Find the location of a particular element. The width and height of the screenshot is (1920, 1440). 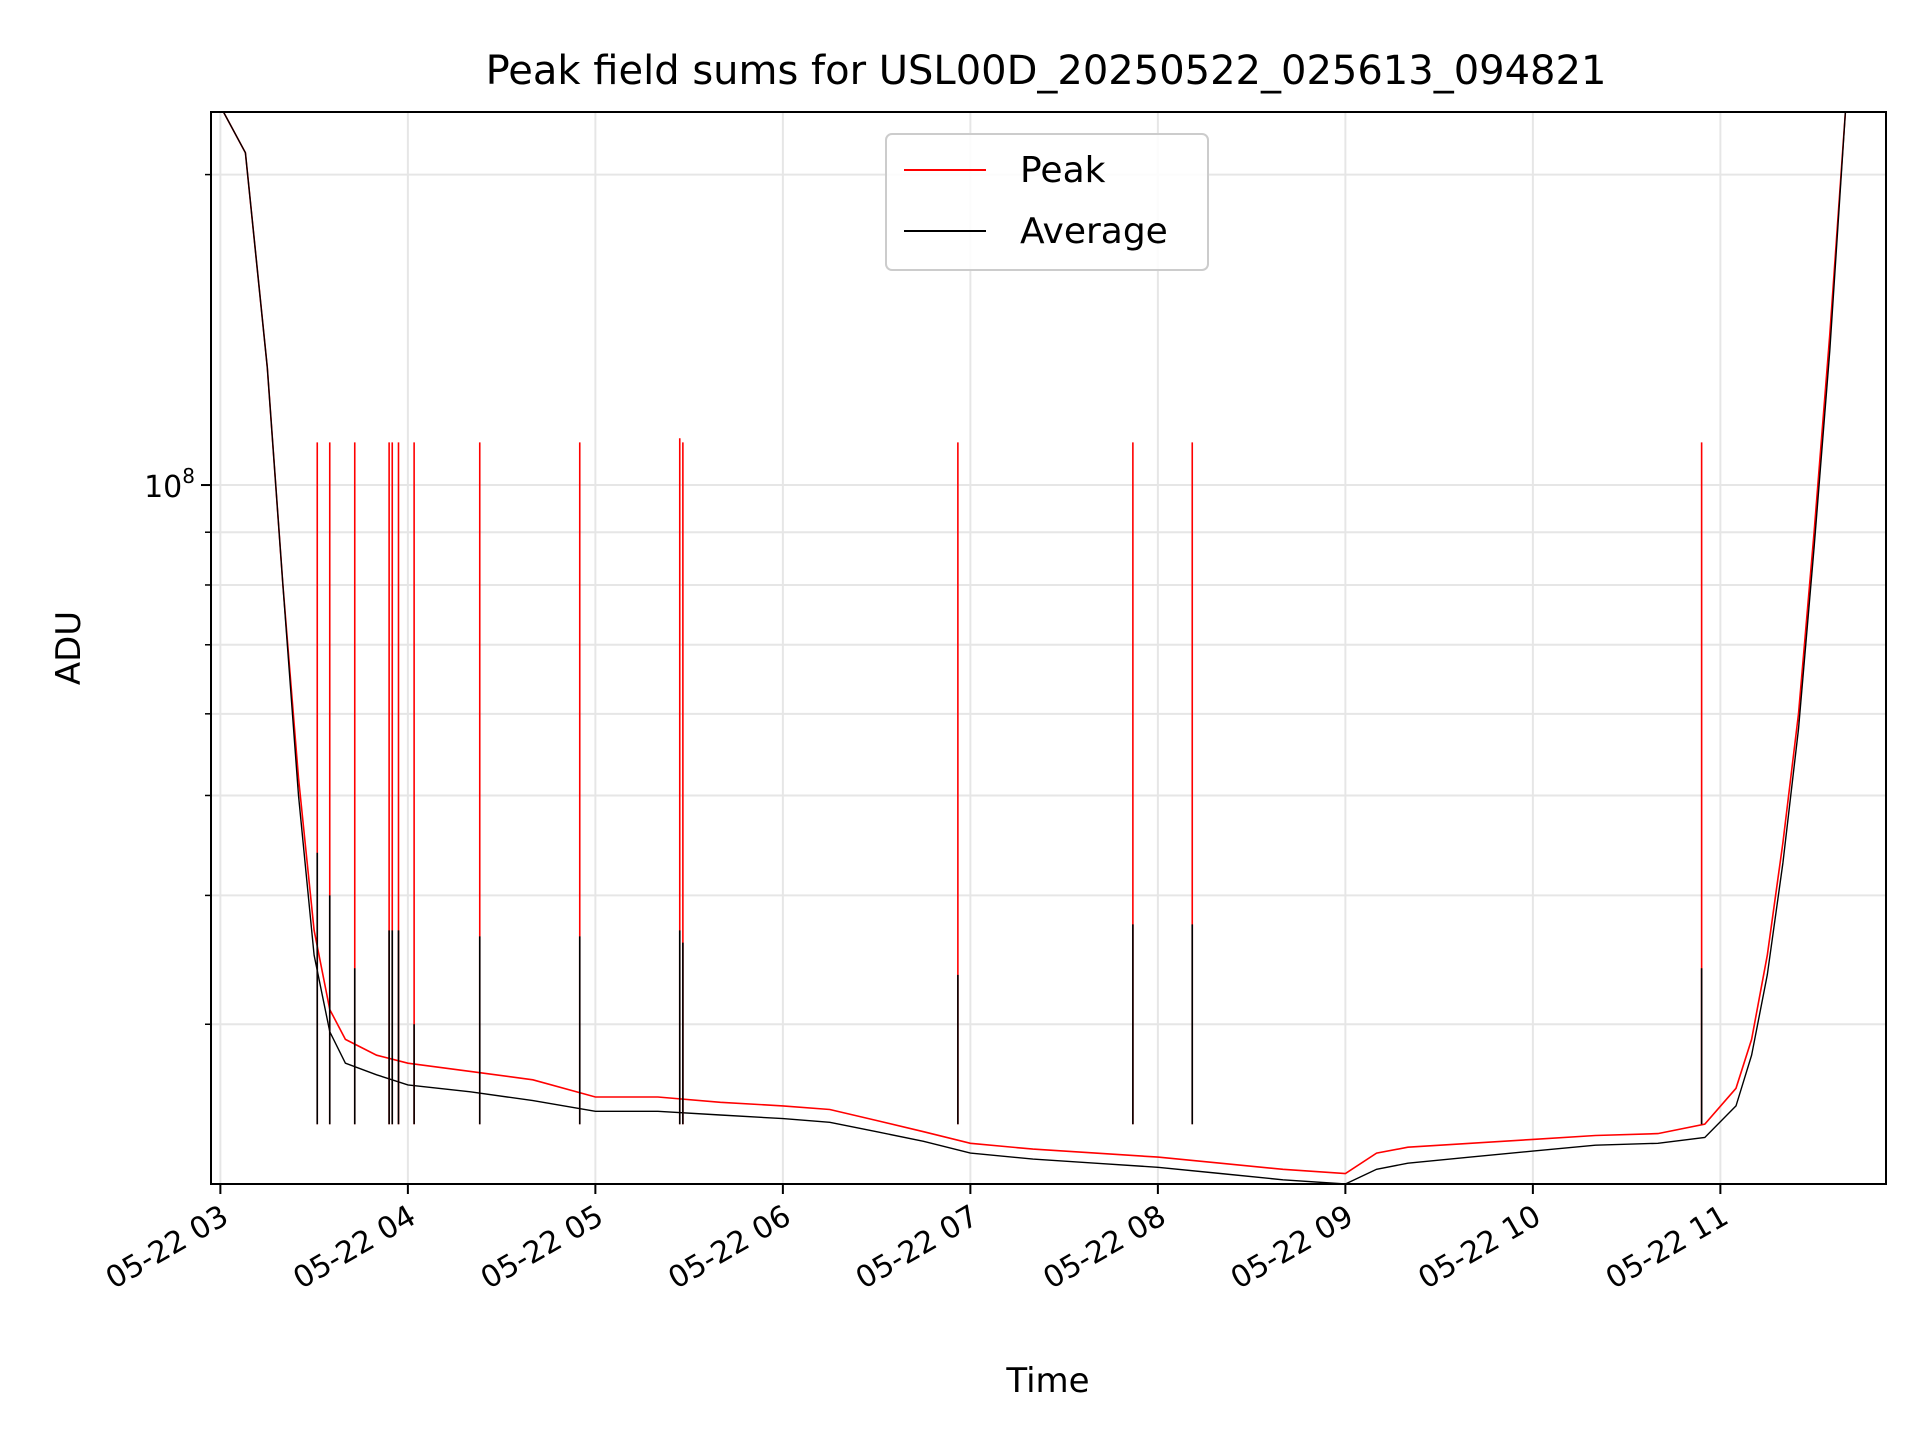

legend-label-average: Average is located at coordinates (1094, 231).